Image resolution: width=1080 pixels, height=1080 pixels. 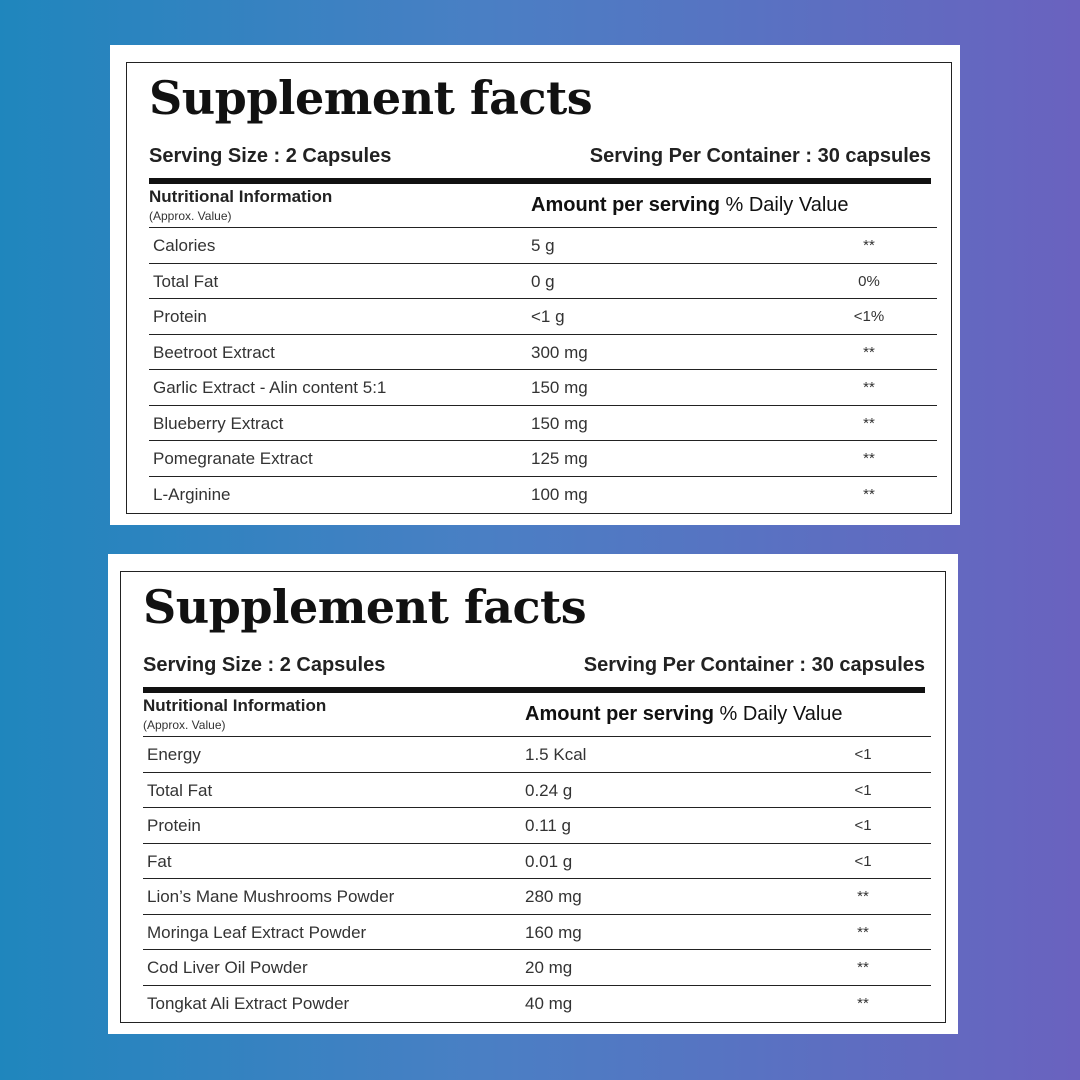 I want to click on nutrient-daily-value: 0%, so click(x=869, y=281).